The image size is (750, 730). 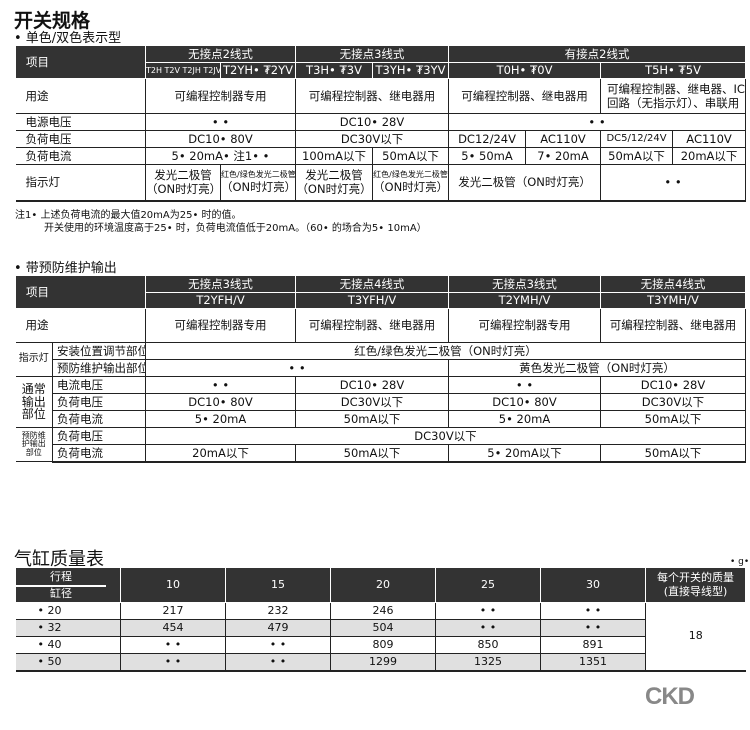 What do you see at coordinates (99, 368) in the screenshot?
I see `row-label: 预防维护输出部位` at bounding box center [99, 368].